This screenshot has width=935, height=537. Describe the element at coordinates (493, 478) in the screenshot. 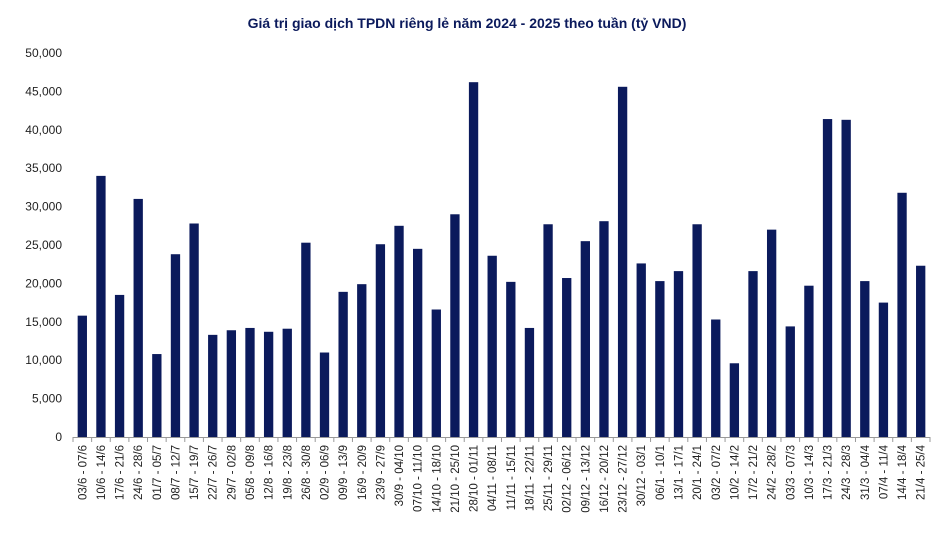

I see `x-tick-label: 04/11 - 08/11` at that location.